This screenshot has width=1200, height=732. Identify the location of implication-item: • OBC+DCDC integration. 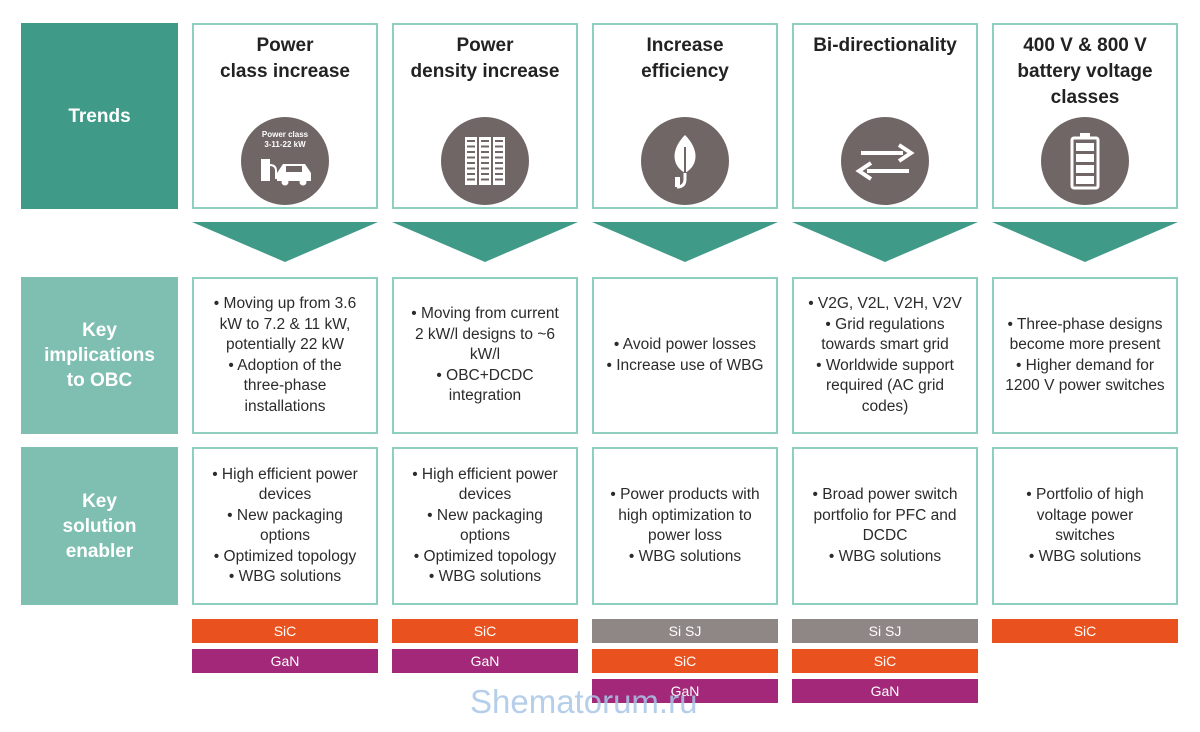
(485, 385).